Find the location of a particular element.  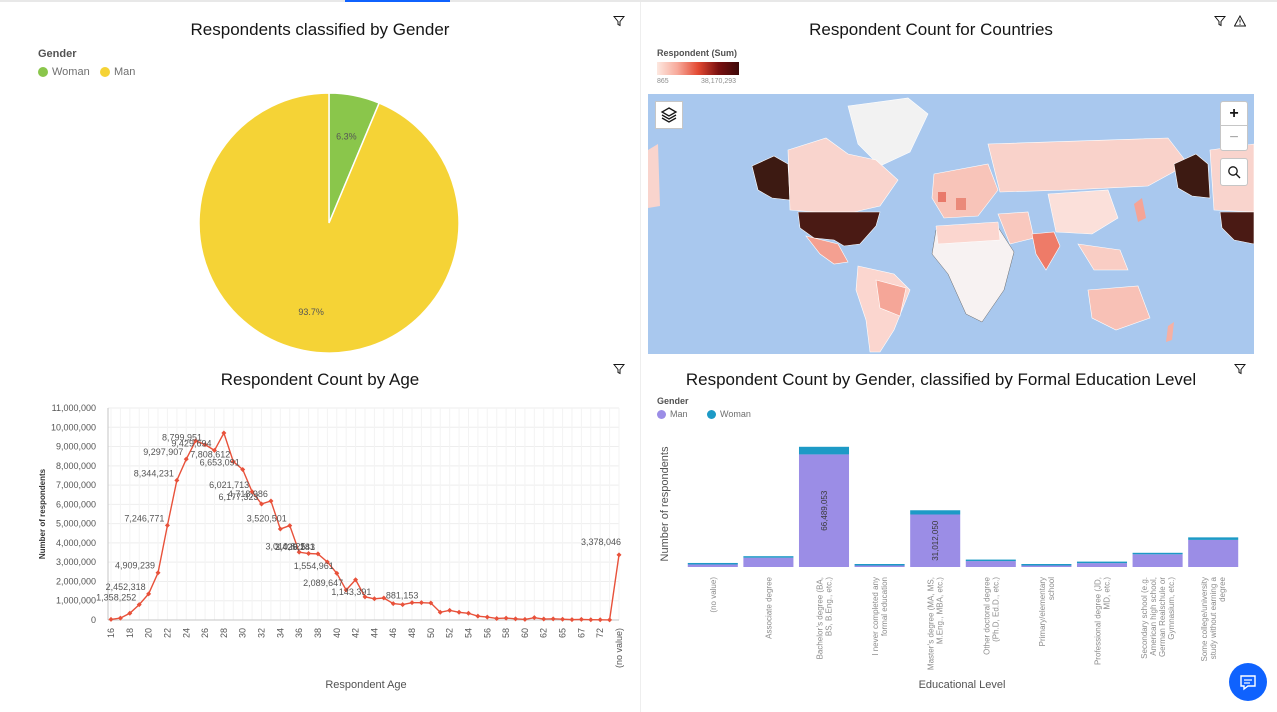

legend-swatch is located at coordinates (711, 414).